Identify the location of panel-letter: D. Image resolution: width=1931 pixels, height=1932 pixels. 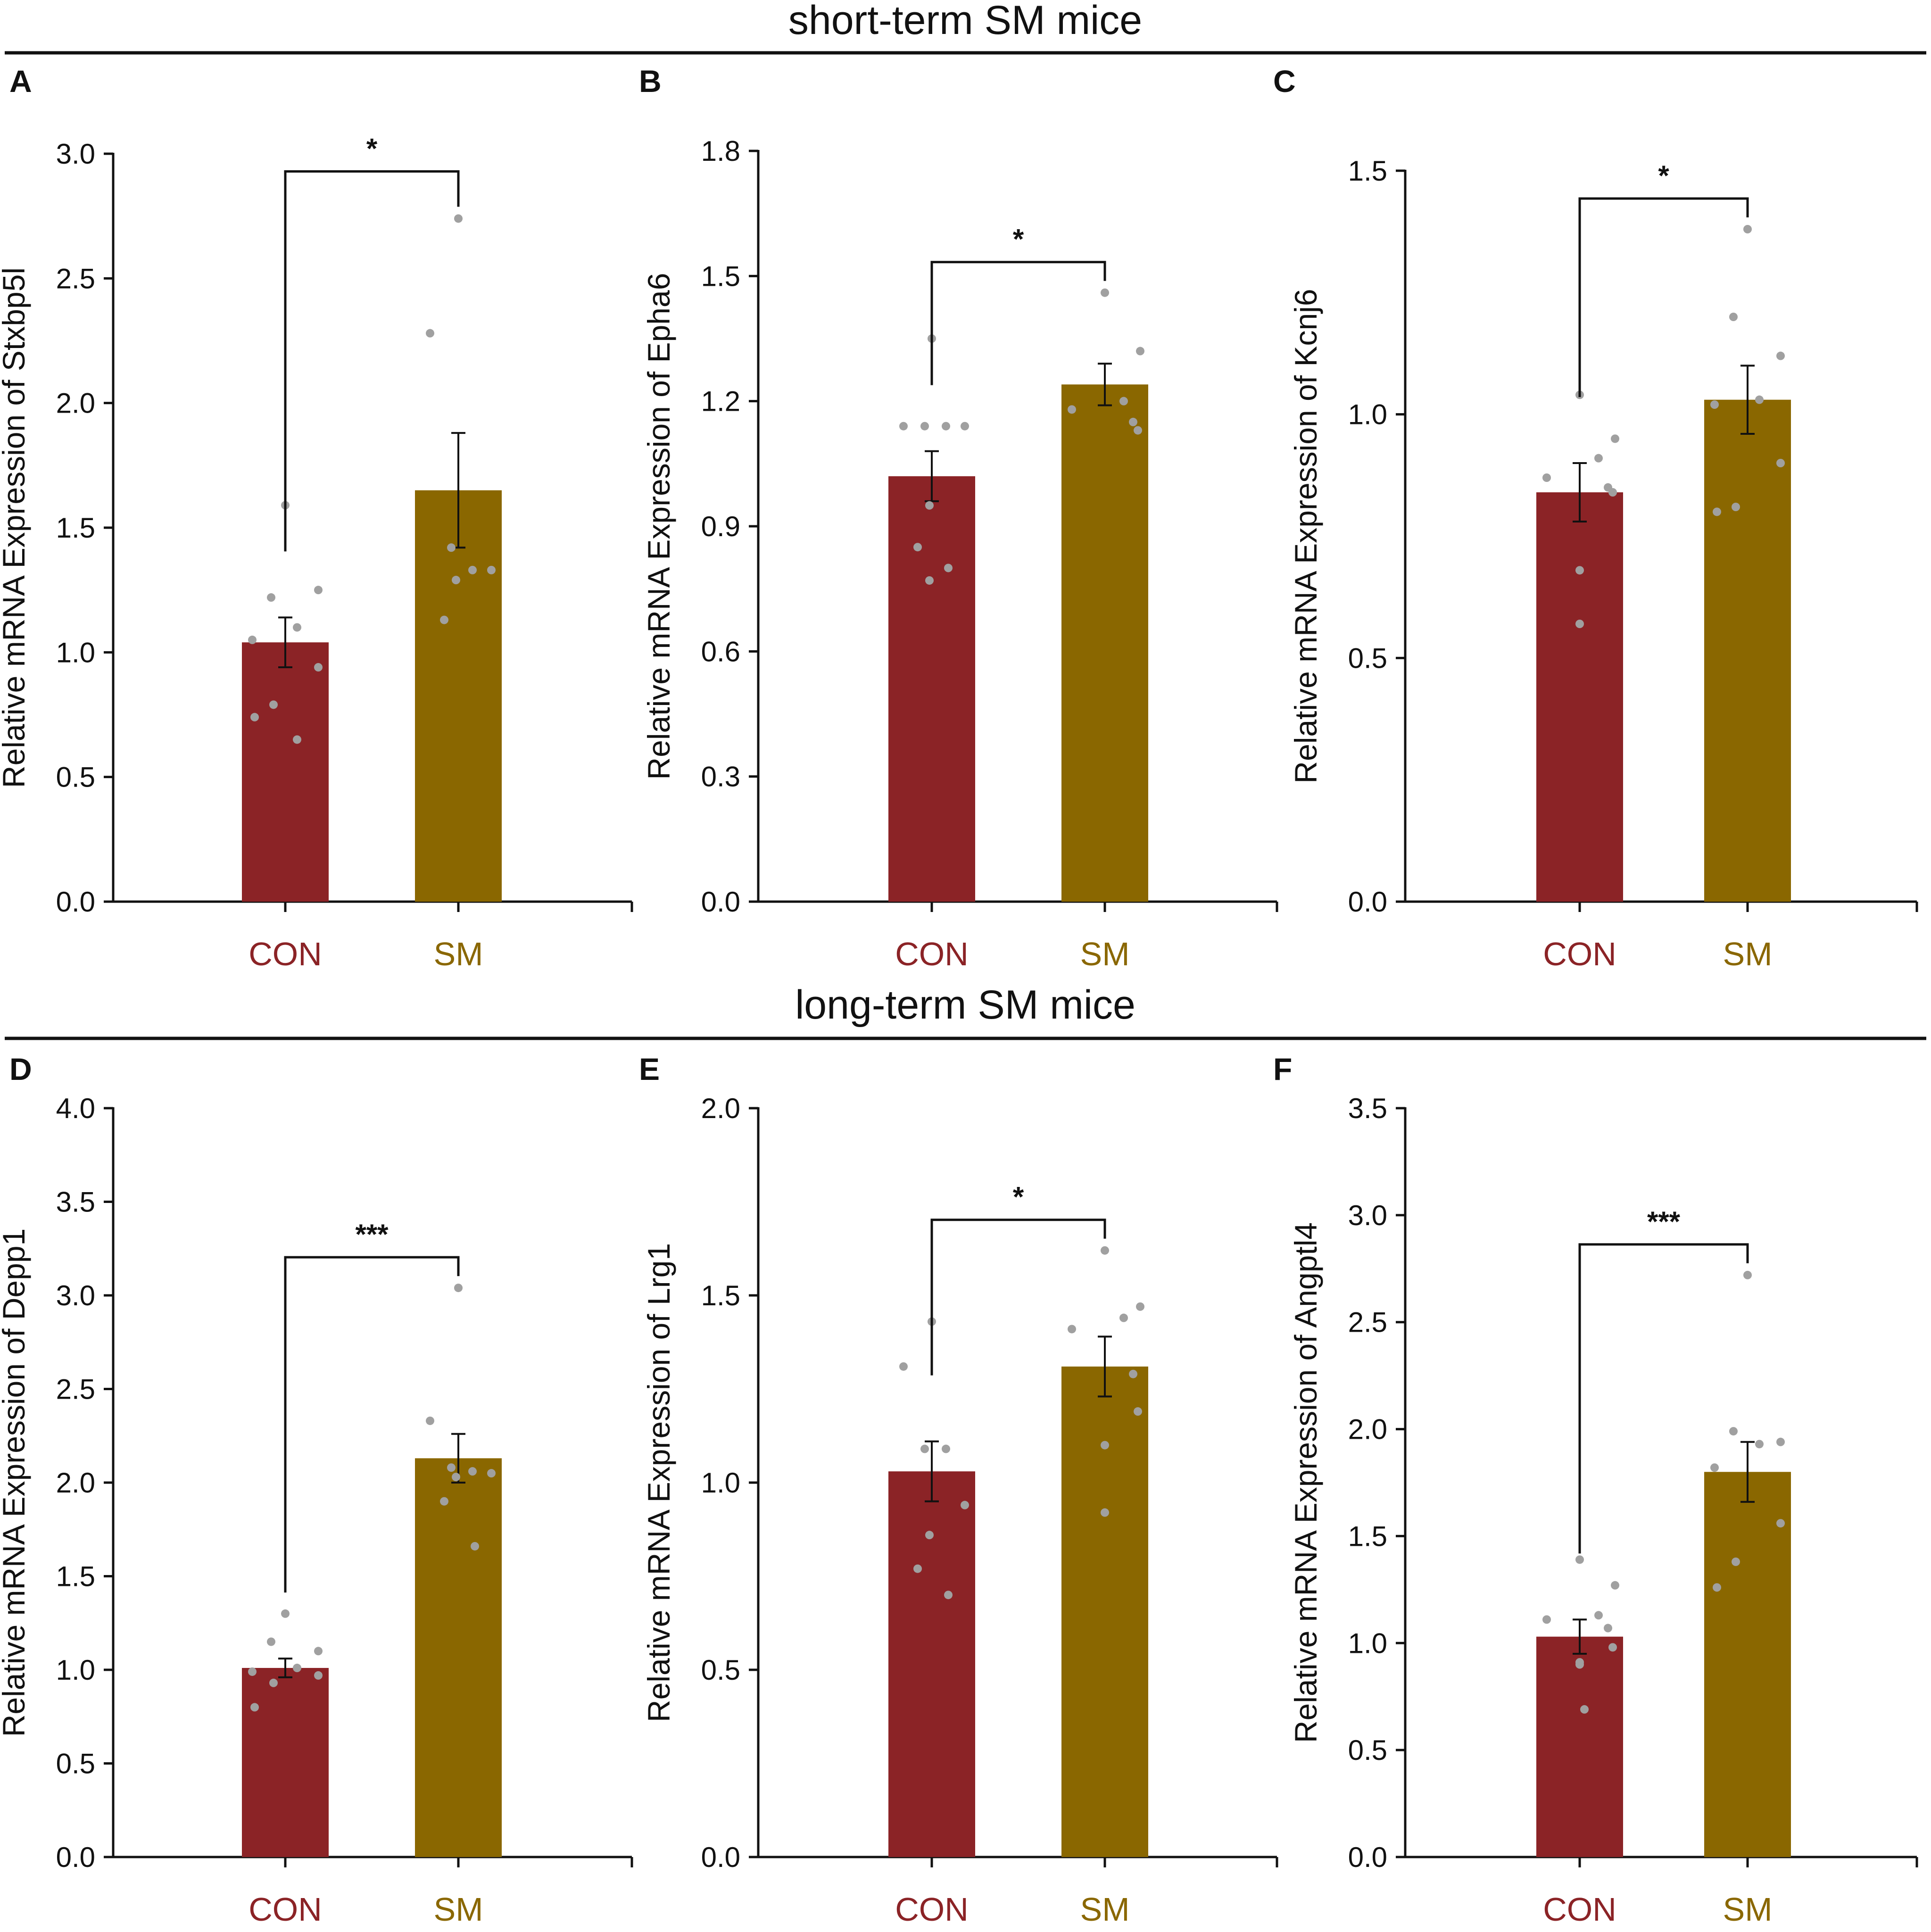
(20, 1069).